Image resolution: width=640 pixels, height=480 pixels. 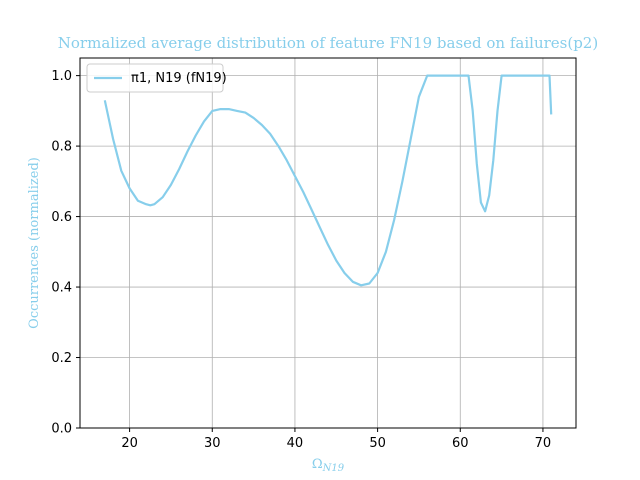 What do you see at coordinates (333, 468) in the screenshot?
I see `x-axis-label-sub: N19` at bounding box center [333, 468].